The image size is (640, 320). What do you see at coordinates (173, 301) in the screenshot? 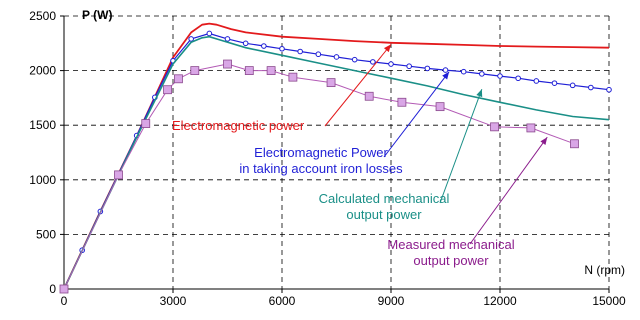
I see `x-tick-label: 3000` at bounding box center [173, 301].